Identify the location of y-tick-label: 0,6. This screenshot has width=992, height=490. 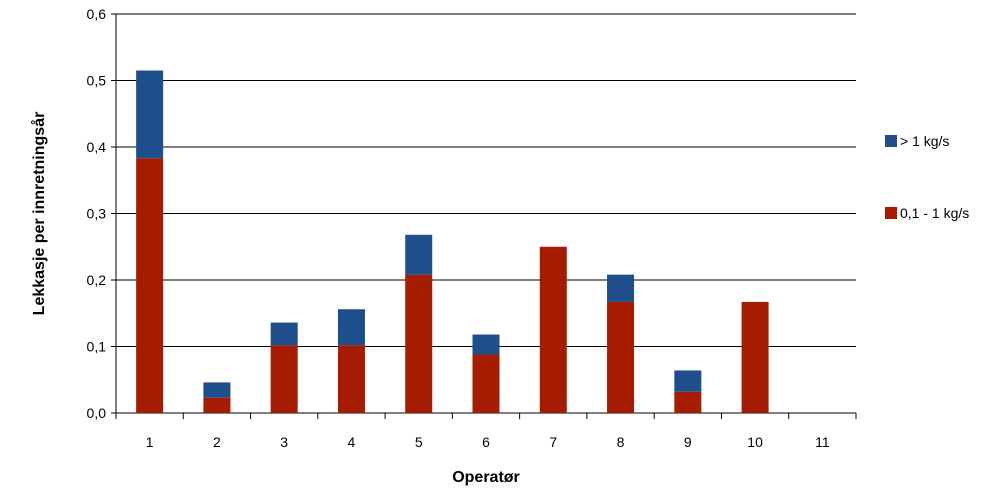
(97, 14).